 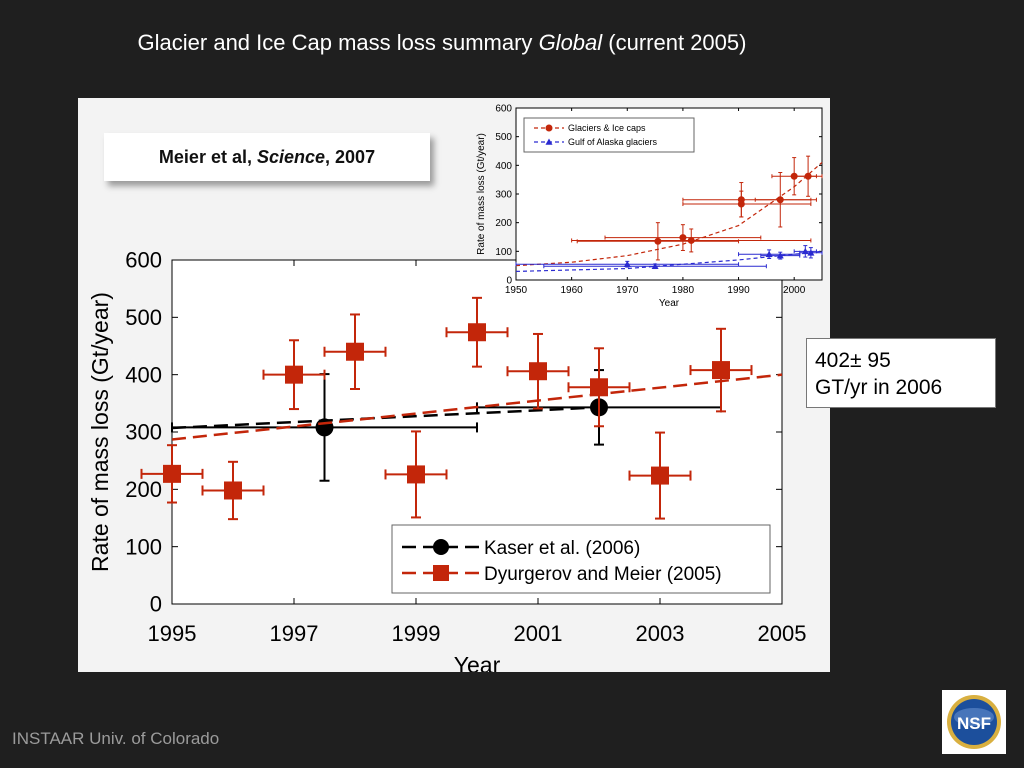 What do you see at coordinates (477, 662) in the screenshot?
I see `main-x-axis-label: Year` at bounding box center [477, 662].